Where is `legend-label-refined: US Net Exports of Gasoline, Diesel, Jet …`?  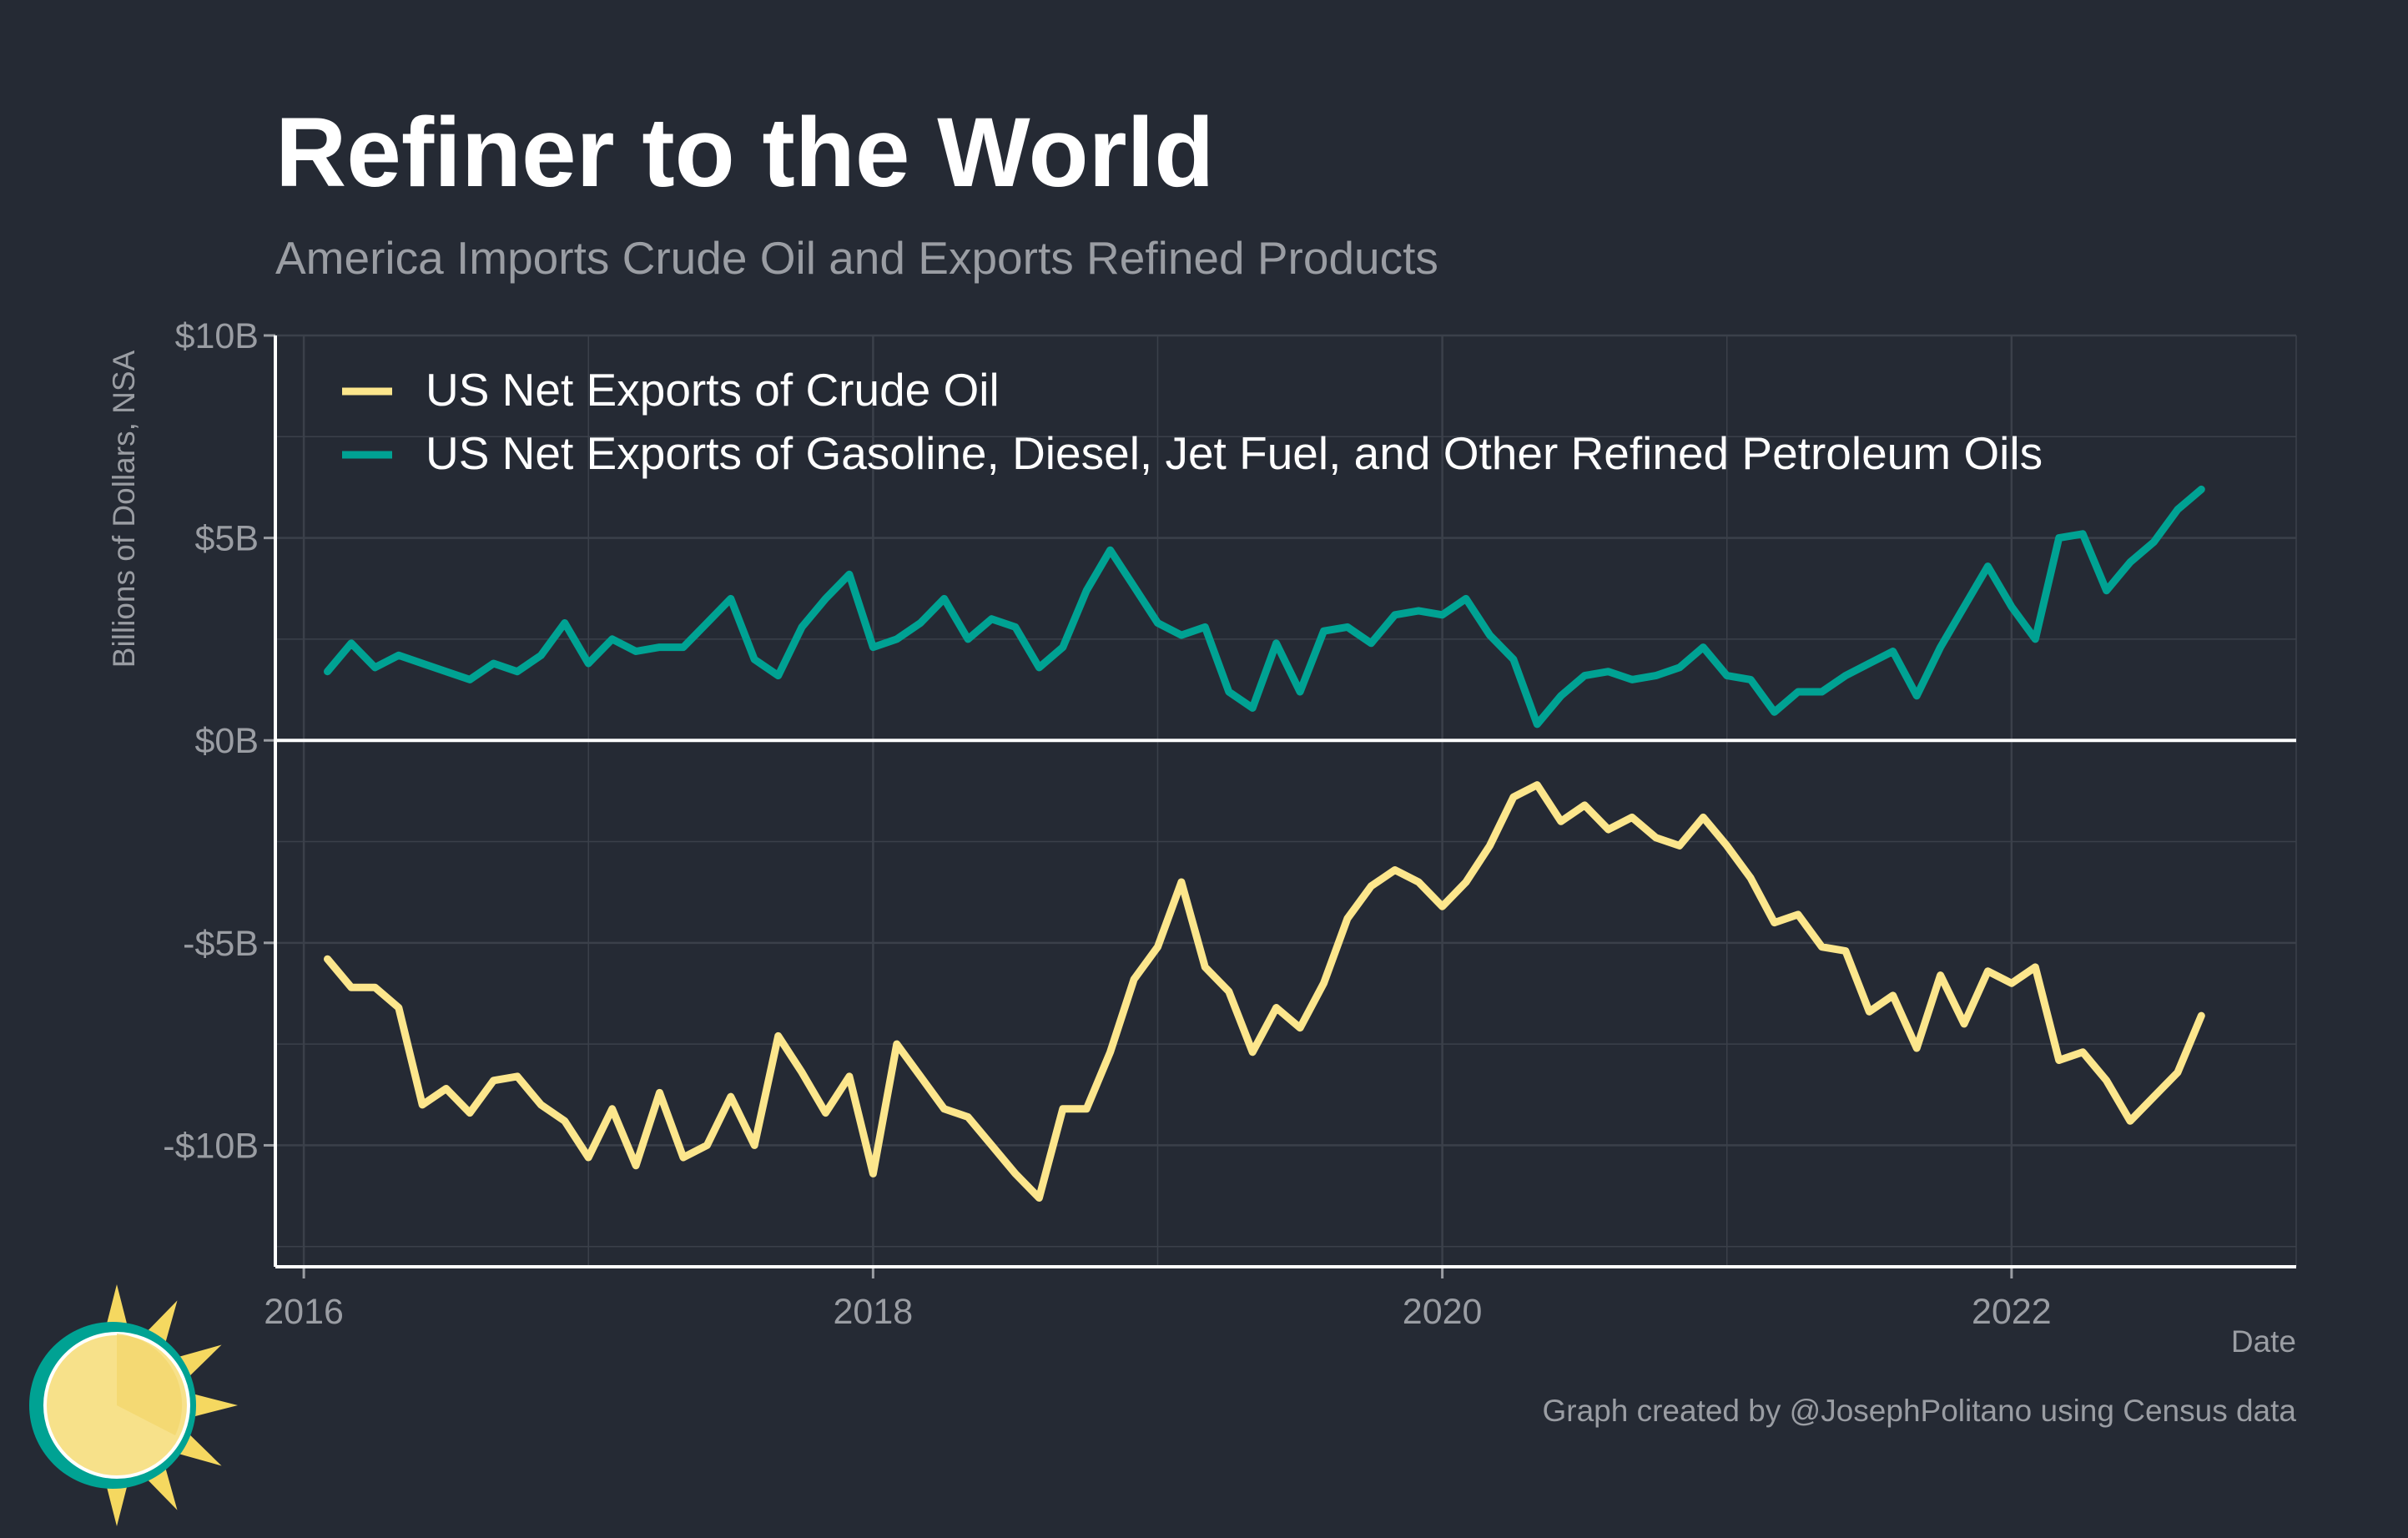
legend-label-refined: US Net Exports of Gasoline, Diesel, Jet … is located at coordinates (1234, 453).